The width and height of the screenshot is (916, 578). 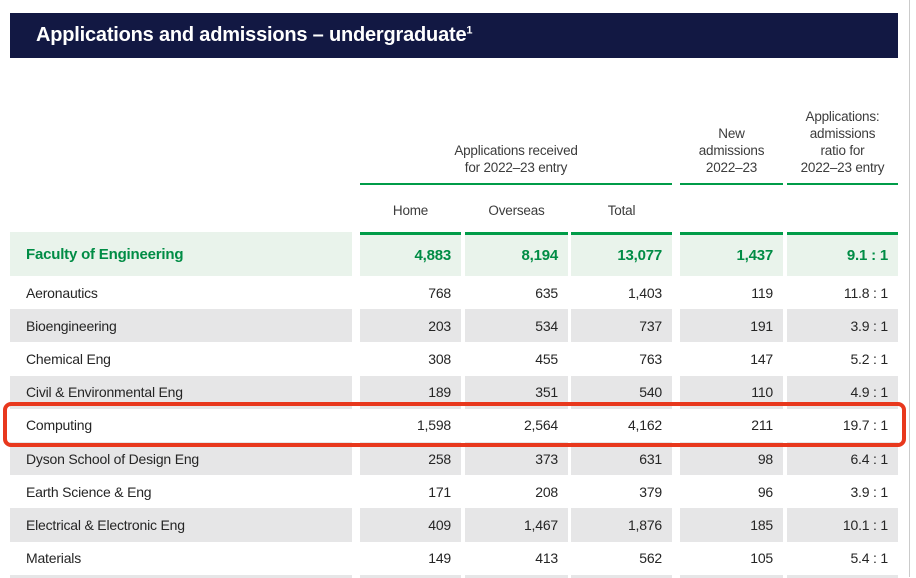 I want to click on faculty-label: Faculty of Engineering, so click(x=181, y=254).